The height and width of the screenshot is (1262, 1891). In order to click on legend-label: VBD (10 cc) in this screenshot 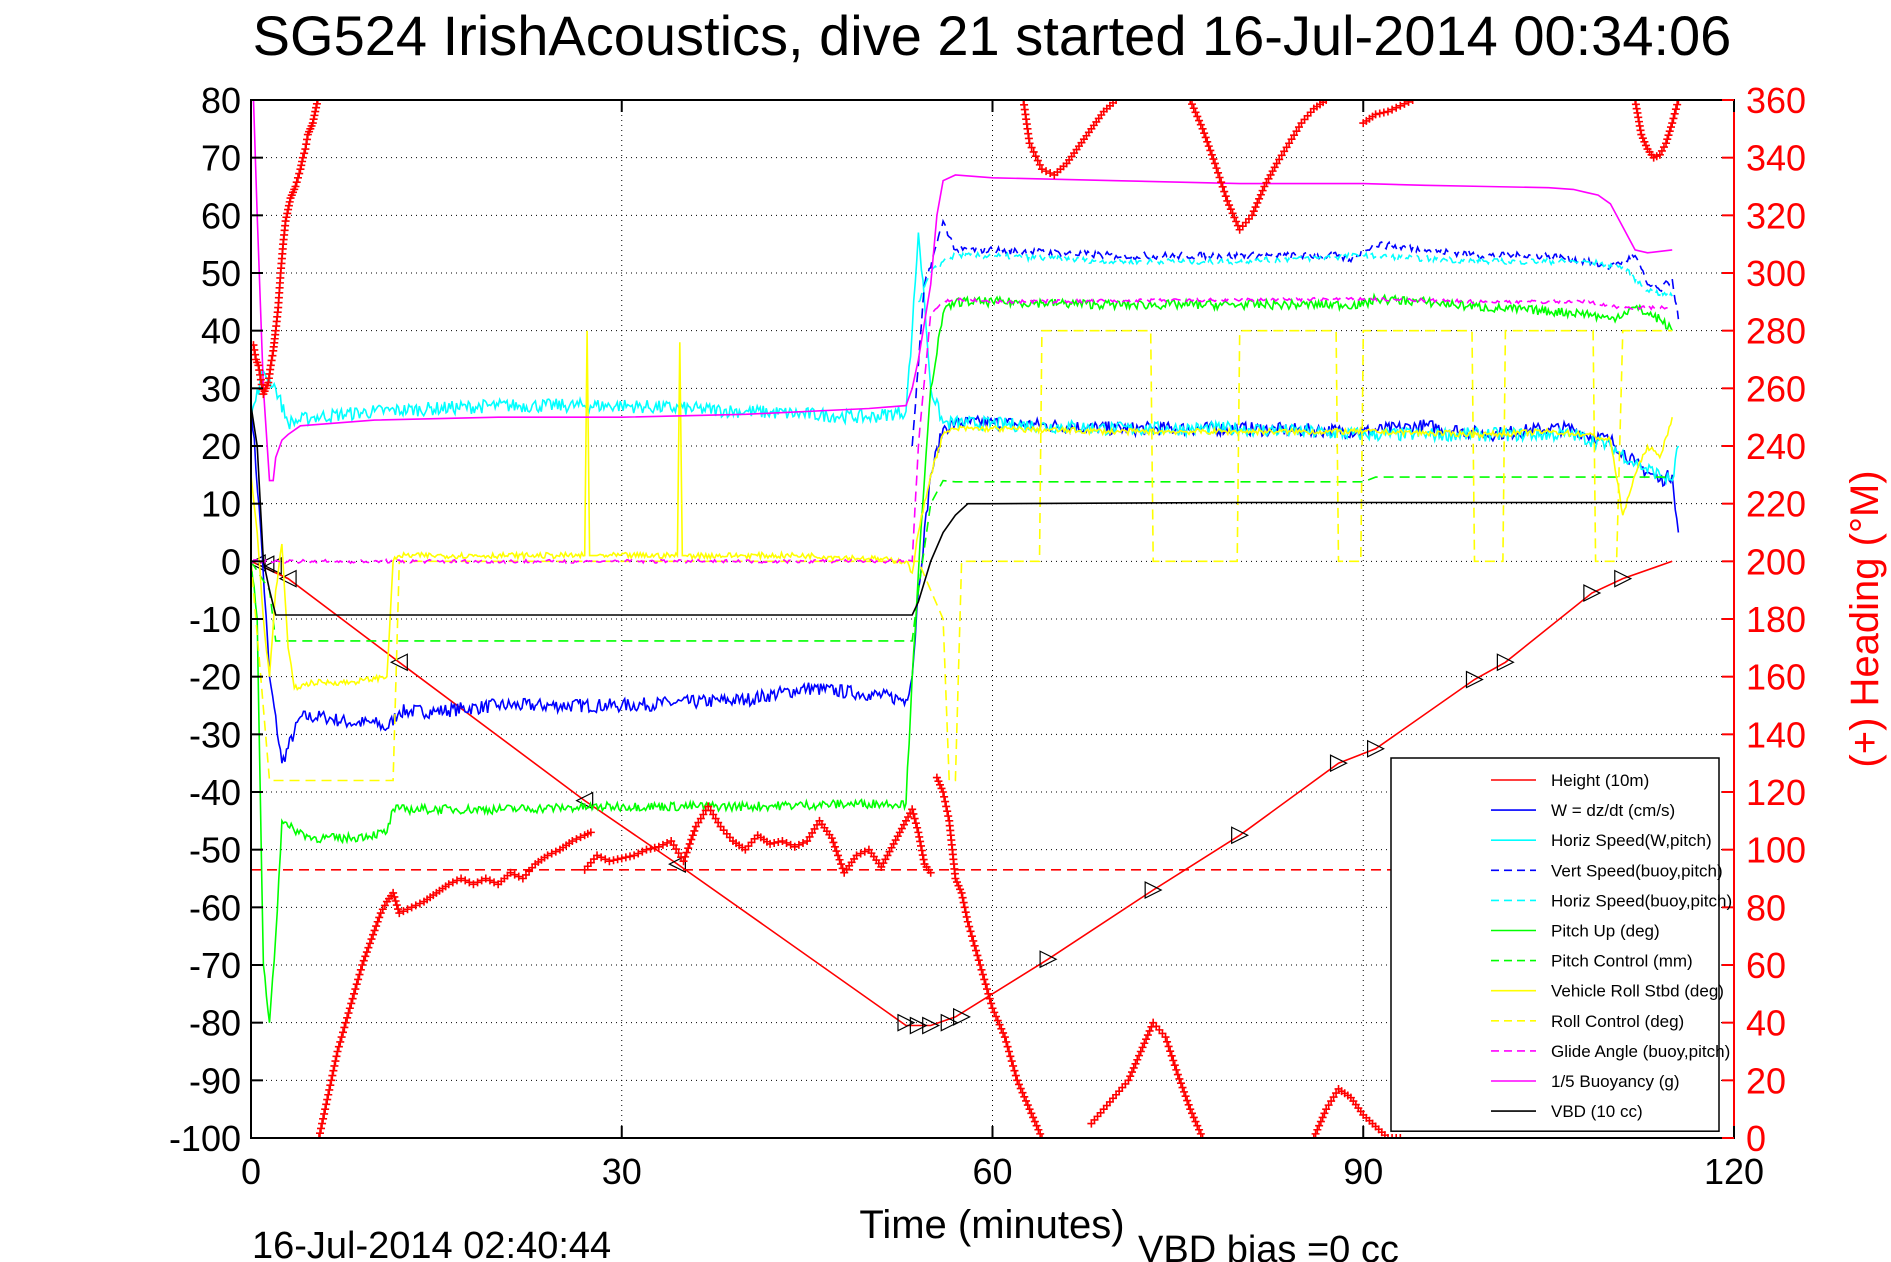, I will do `click(1597, 1111)`.